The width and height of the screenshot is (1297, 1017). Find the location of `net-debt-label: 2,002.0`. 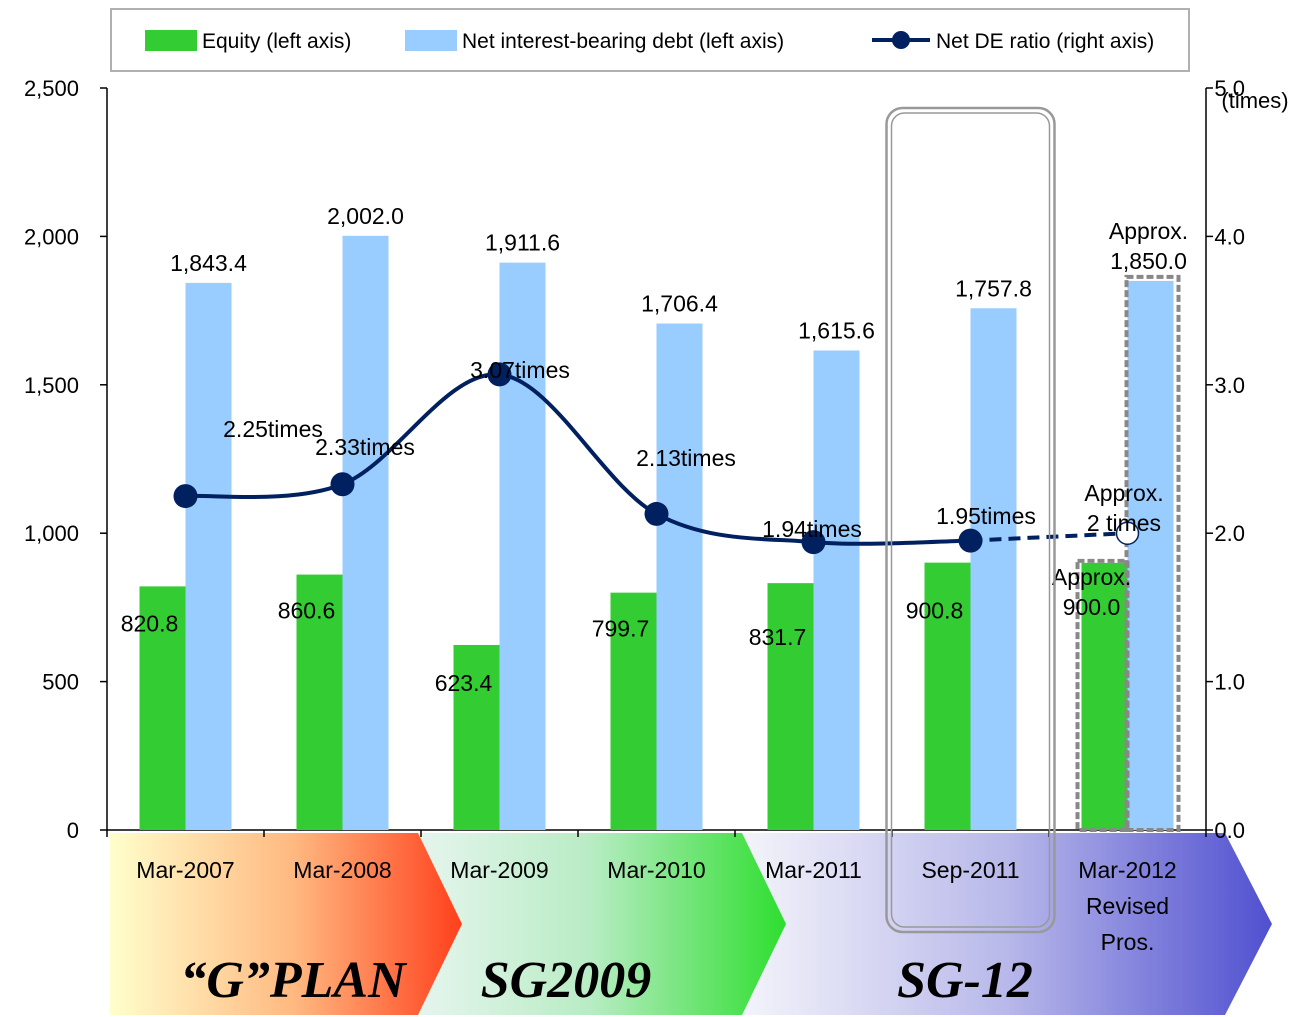

net-debt-label: 2,002.0 is located at coordinates (365, 216).